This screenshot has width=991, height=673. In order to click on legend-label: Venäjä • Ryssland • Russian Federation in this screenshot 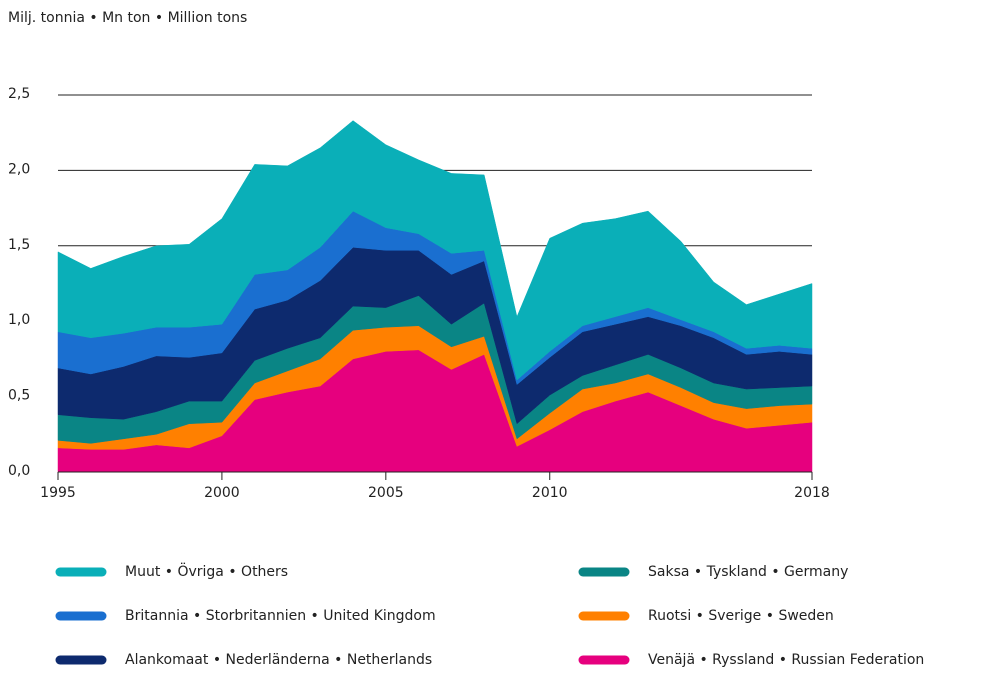, I will do `click(786, 660)`.